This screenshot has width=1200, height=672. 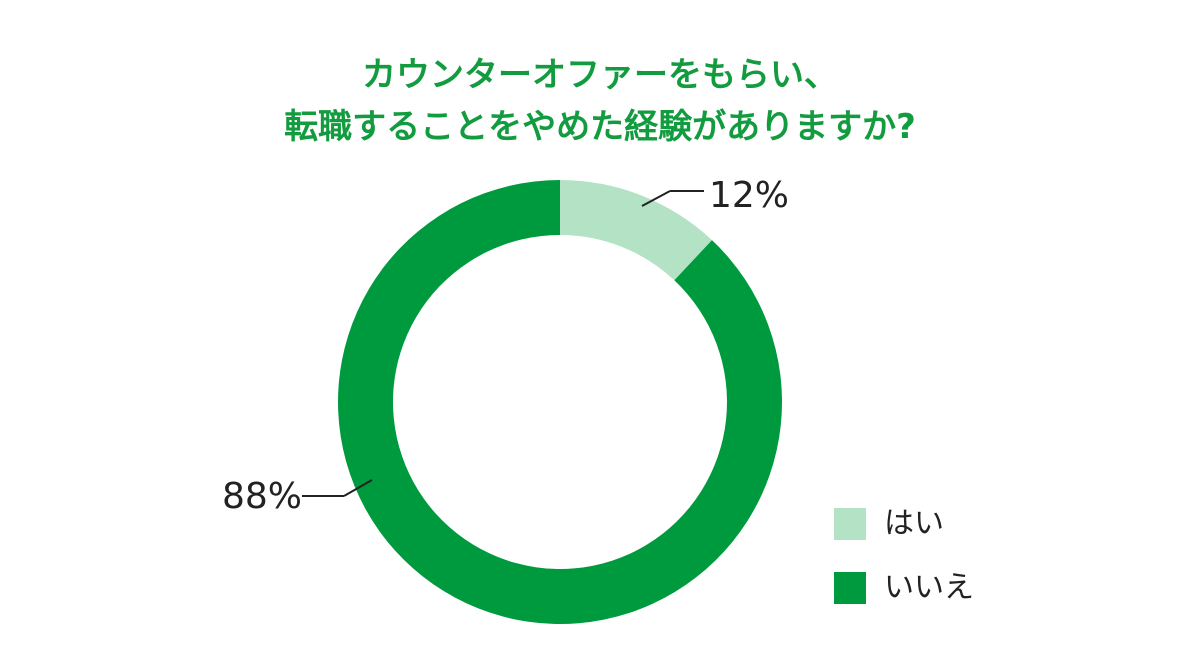 I want to click on leader-line-yes, so click(x=656, y=198).